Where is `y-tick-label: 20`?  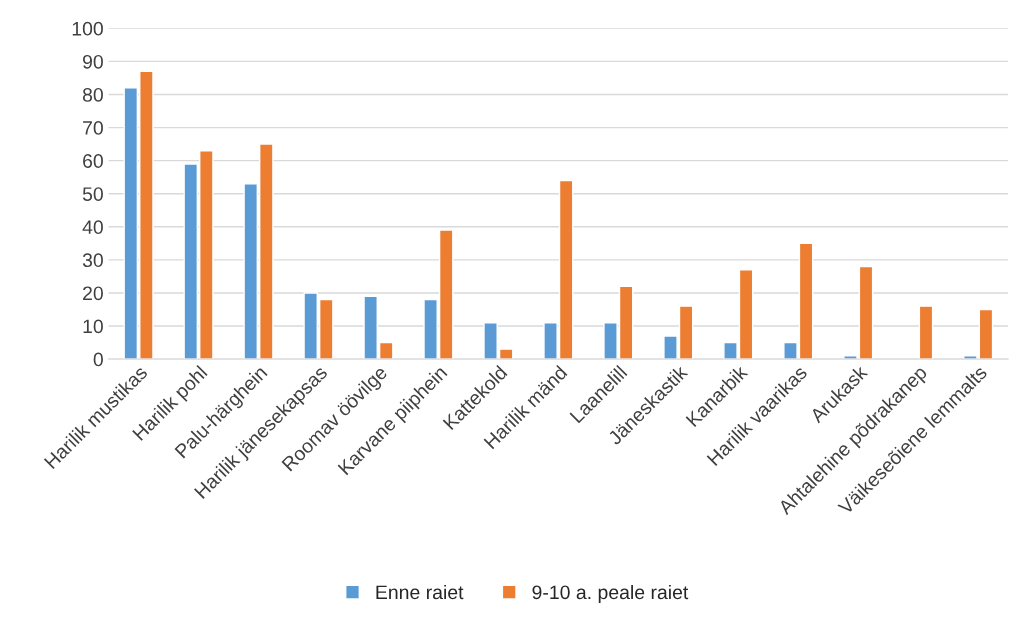
y-tick-label: 20 is located at coordinates (93, 293).